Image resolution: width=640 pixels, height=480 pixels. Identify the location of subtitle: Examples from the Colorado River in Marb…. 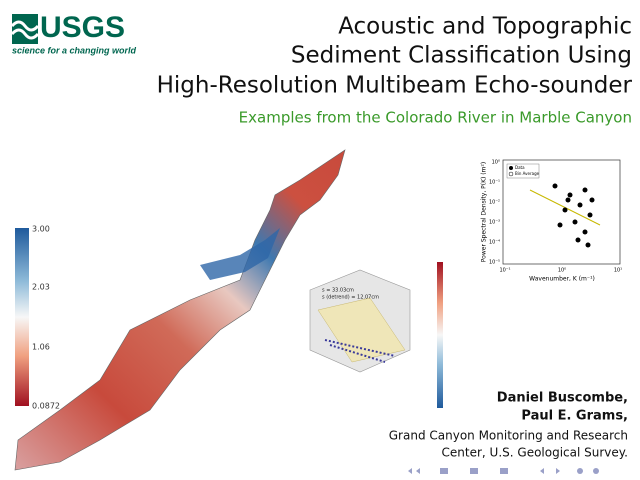
(435, 118).